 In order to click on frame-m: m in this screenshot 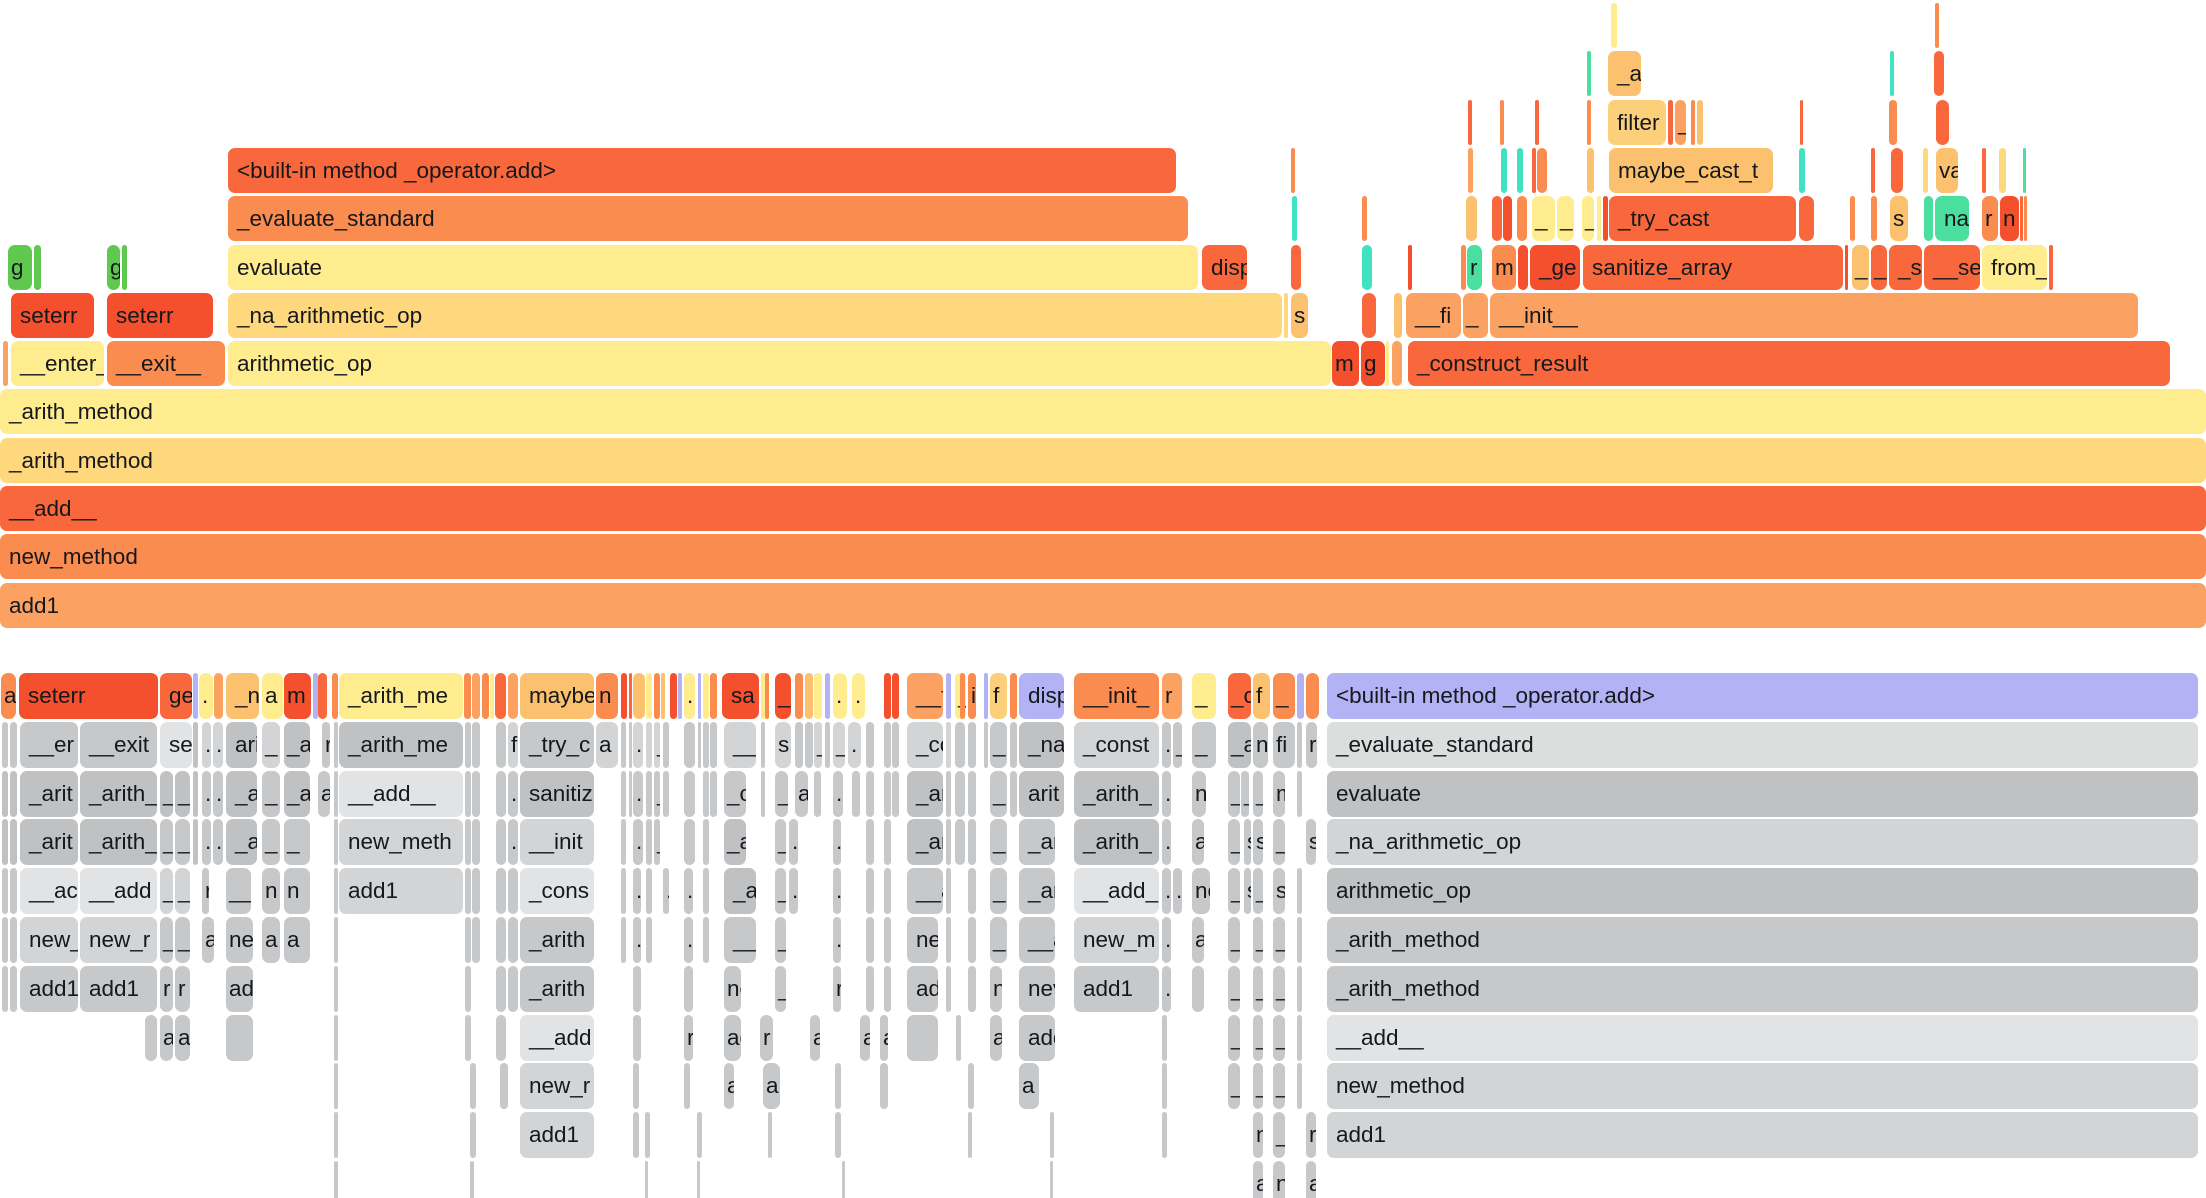, I will do `click(1345, 364)`.